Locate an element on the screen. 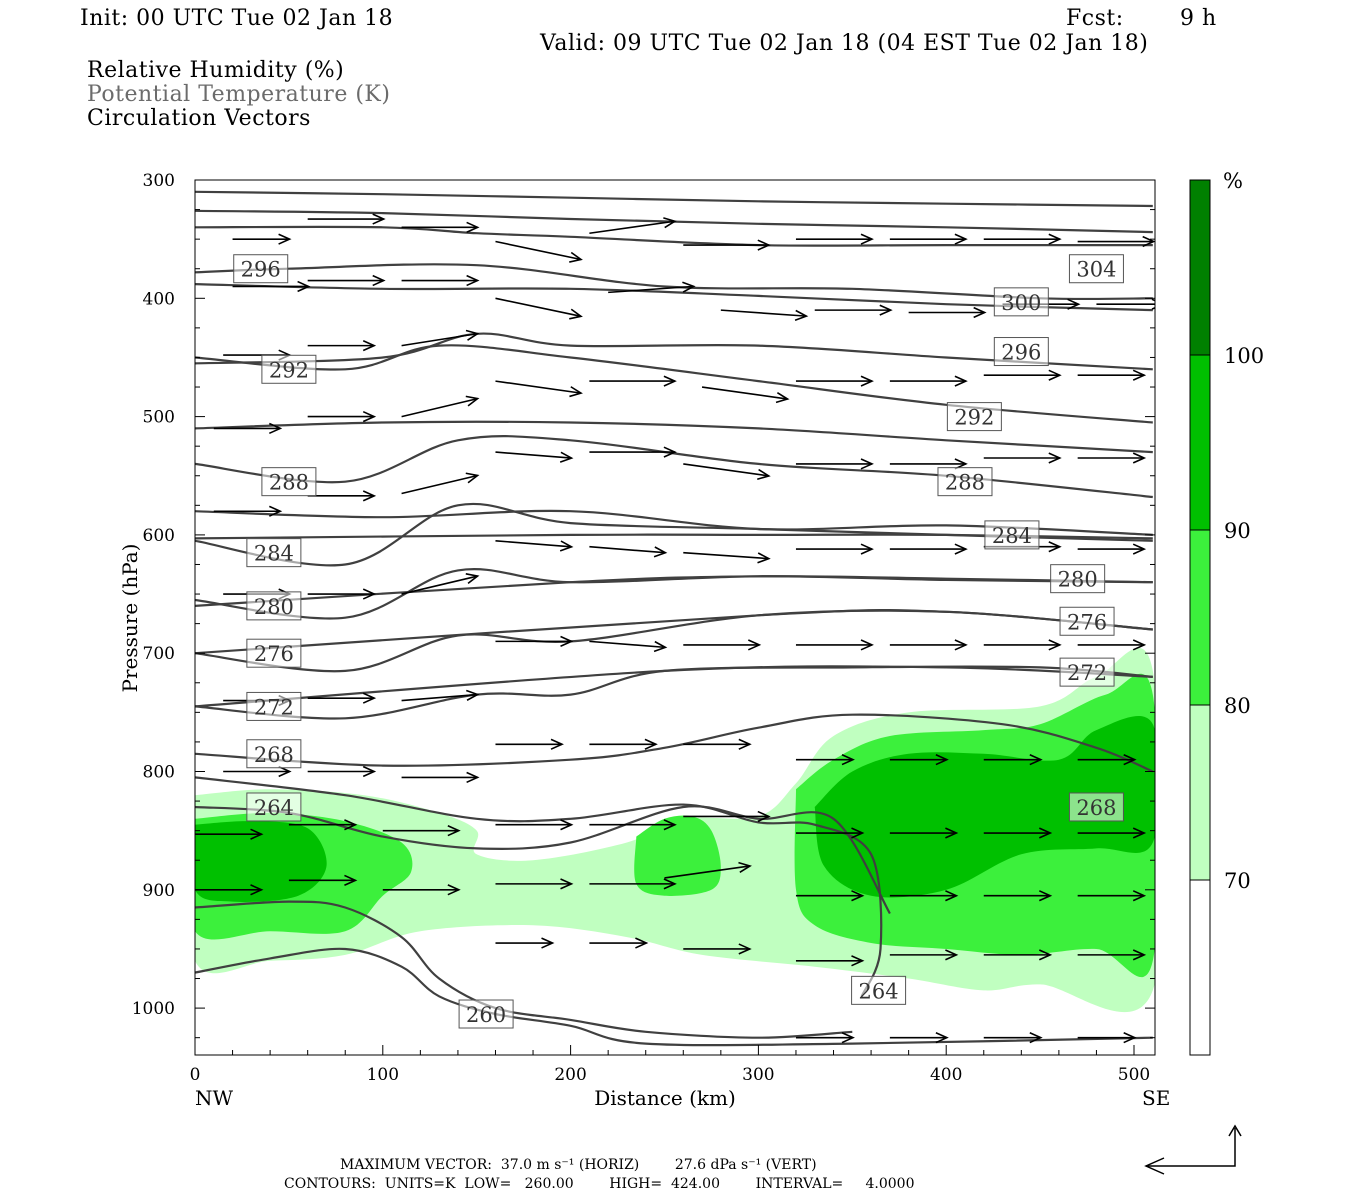 This screenshot has height=1200, width=1350. theta-label-268: 268 is located at coordinates (1096, 807).